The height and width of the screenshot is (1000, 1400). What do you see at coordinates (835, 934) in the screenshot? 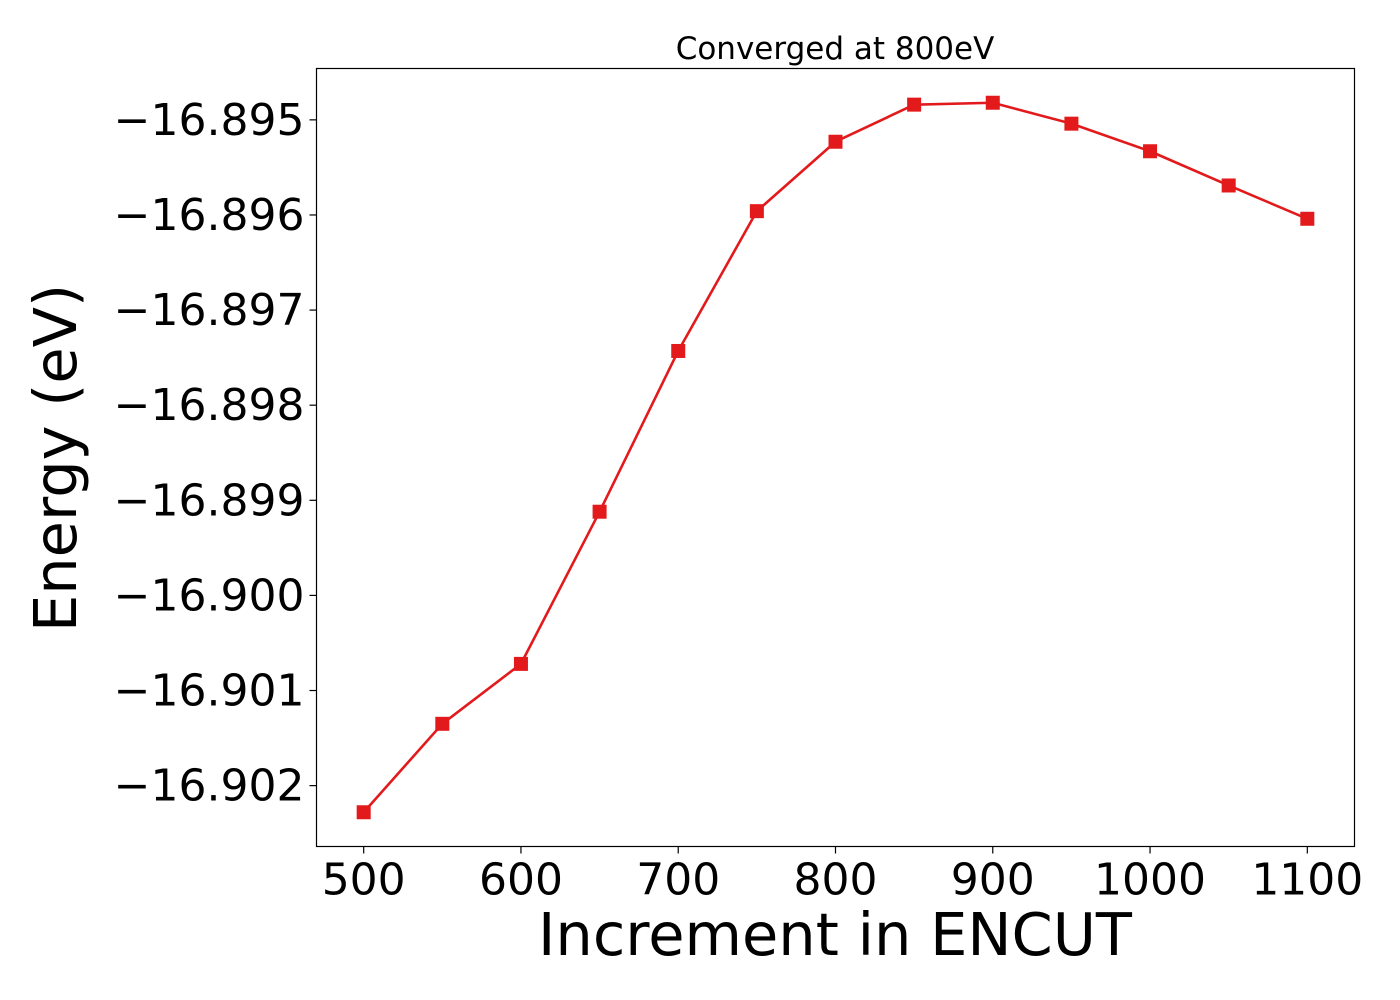
I see `x-axis-title: Increment in ENCUT` at bounding box center [835, 934].